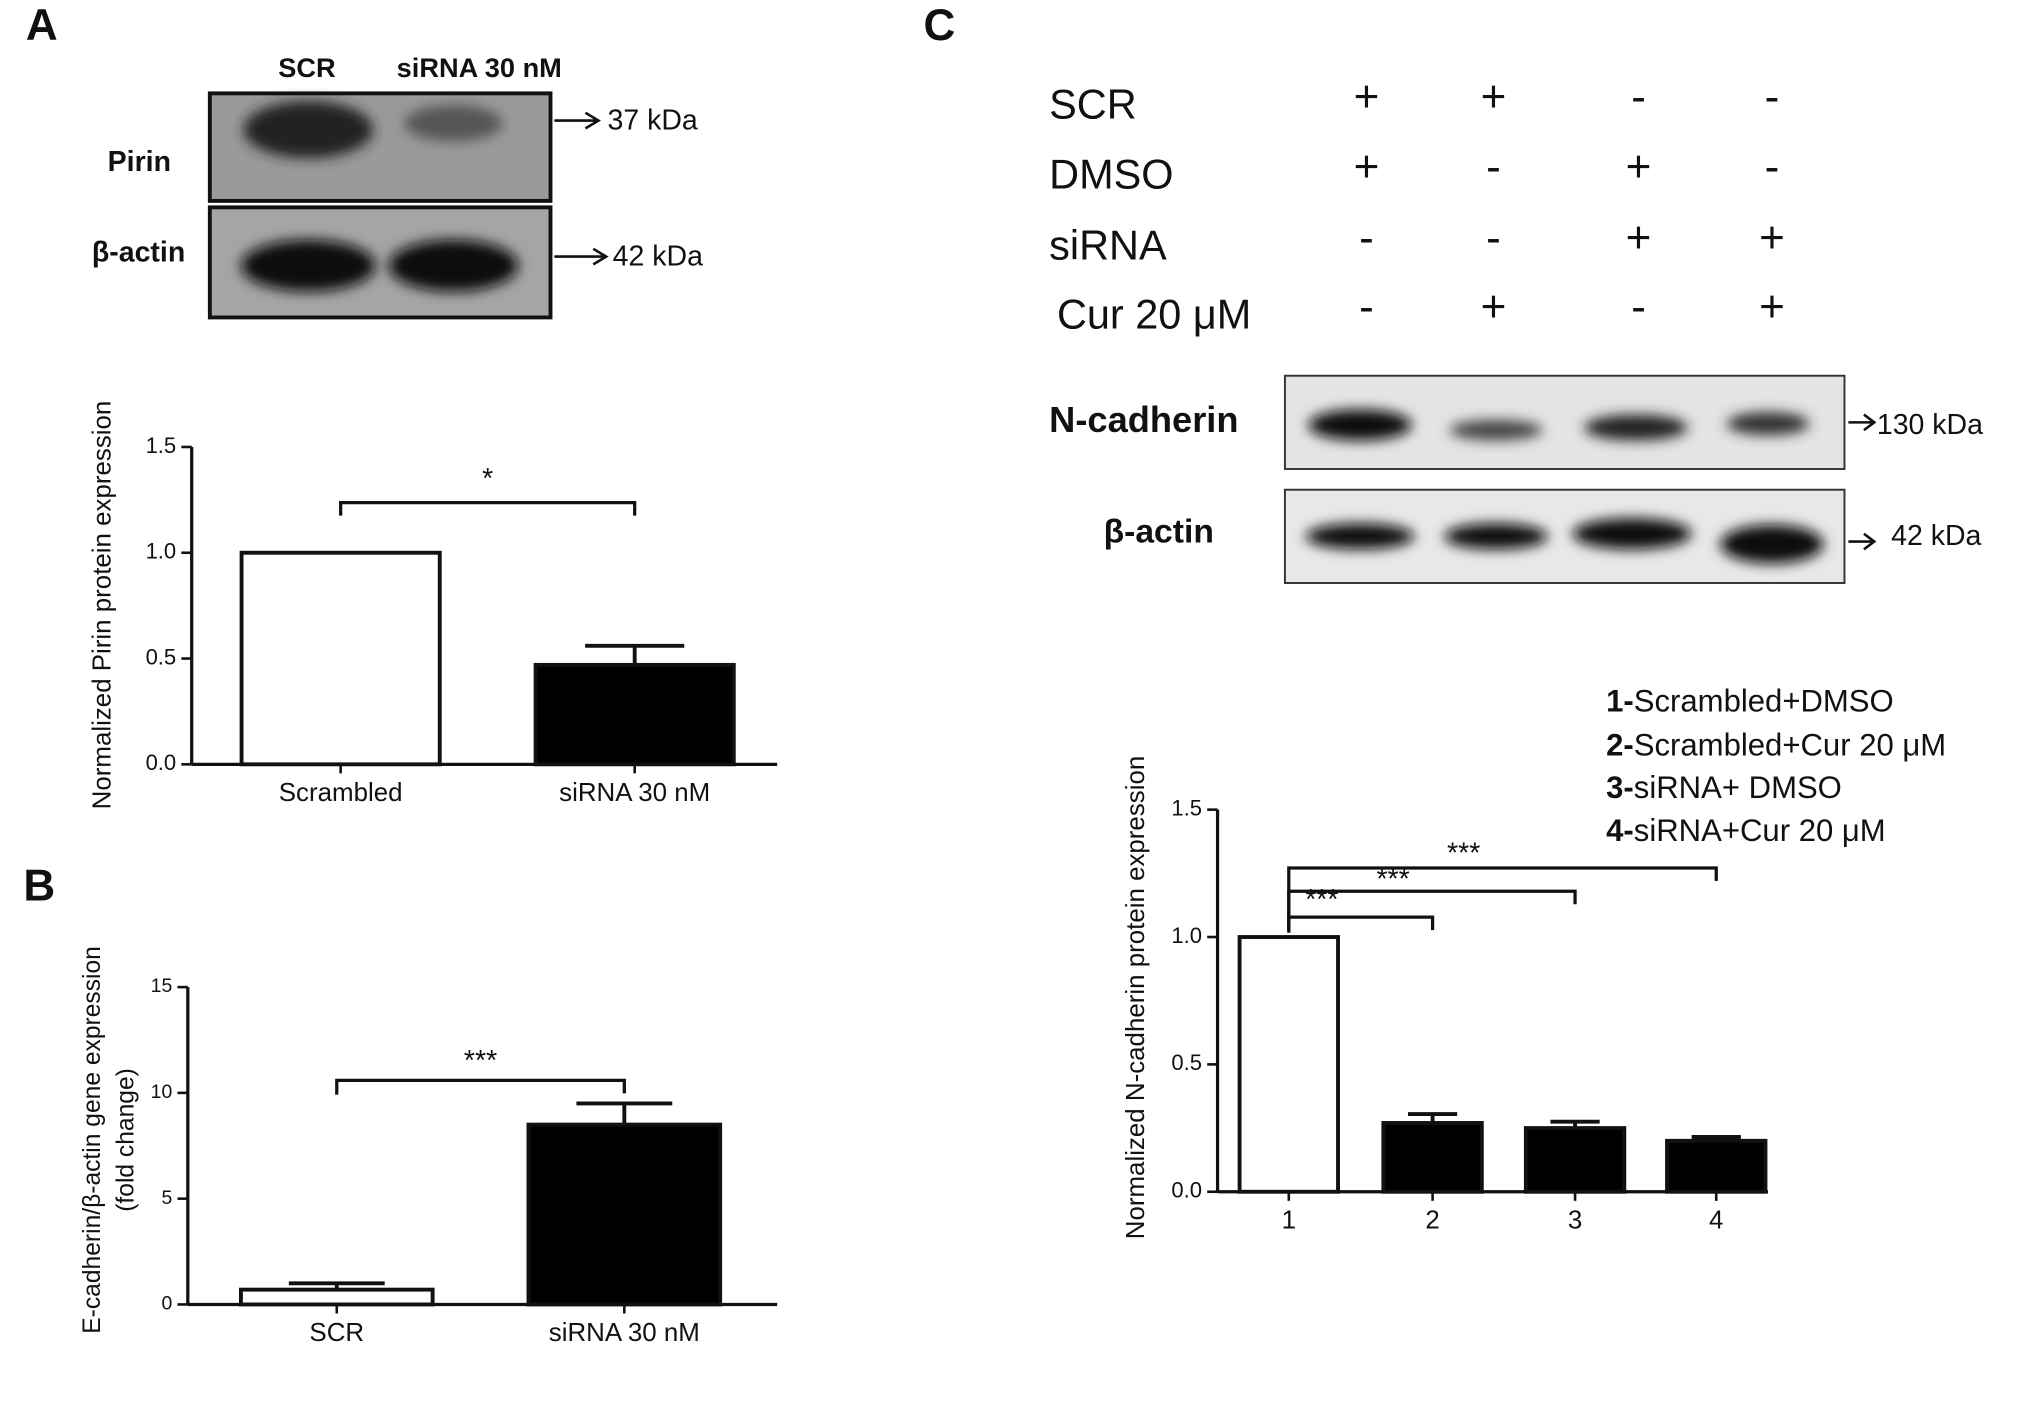 The image size is (2031, 1403). Describe the element at coordinates (1417, 204) in the screenshot. I see `condition-table: SCR + + - - DMSO + - + - siRNA - - + + Cur 20 μM - + - +` at that location.